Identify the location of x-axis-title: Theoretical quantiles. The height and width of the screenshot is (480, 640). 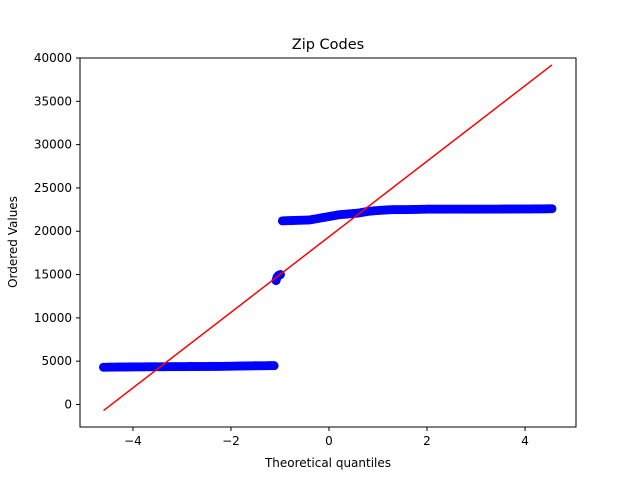
(327, 463).